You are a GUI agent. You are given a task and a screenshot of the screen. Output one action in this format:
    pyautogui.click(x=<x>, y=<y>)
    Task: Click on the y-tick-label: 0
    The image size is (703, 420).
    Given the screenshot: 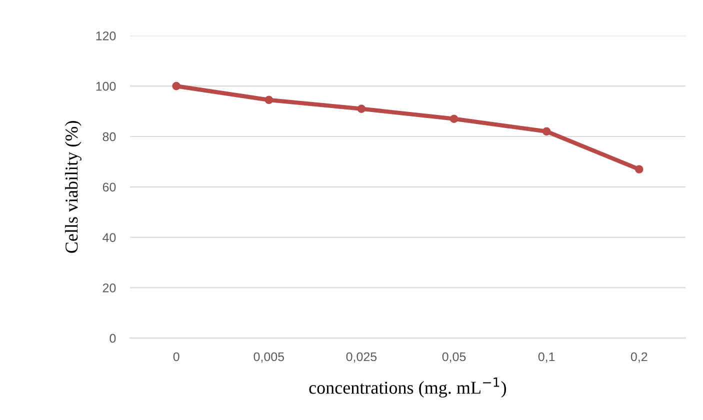 What is the action you would take?
    pyautogui.click(x=113, y=338)
    